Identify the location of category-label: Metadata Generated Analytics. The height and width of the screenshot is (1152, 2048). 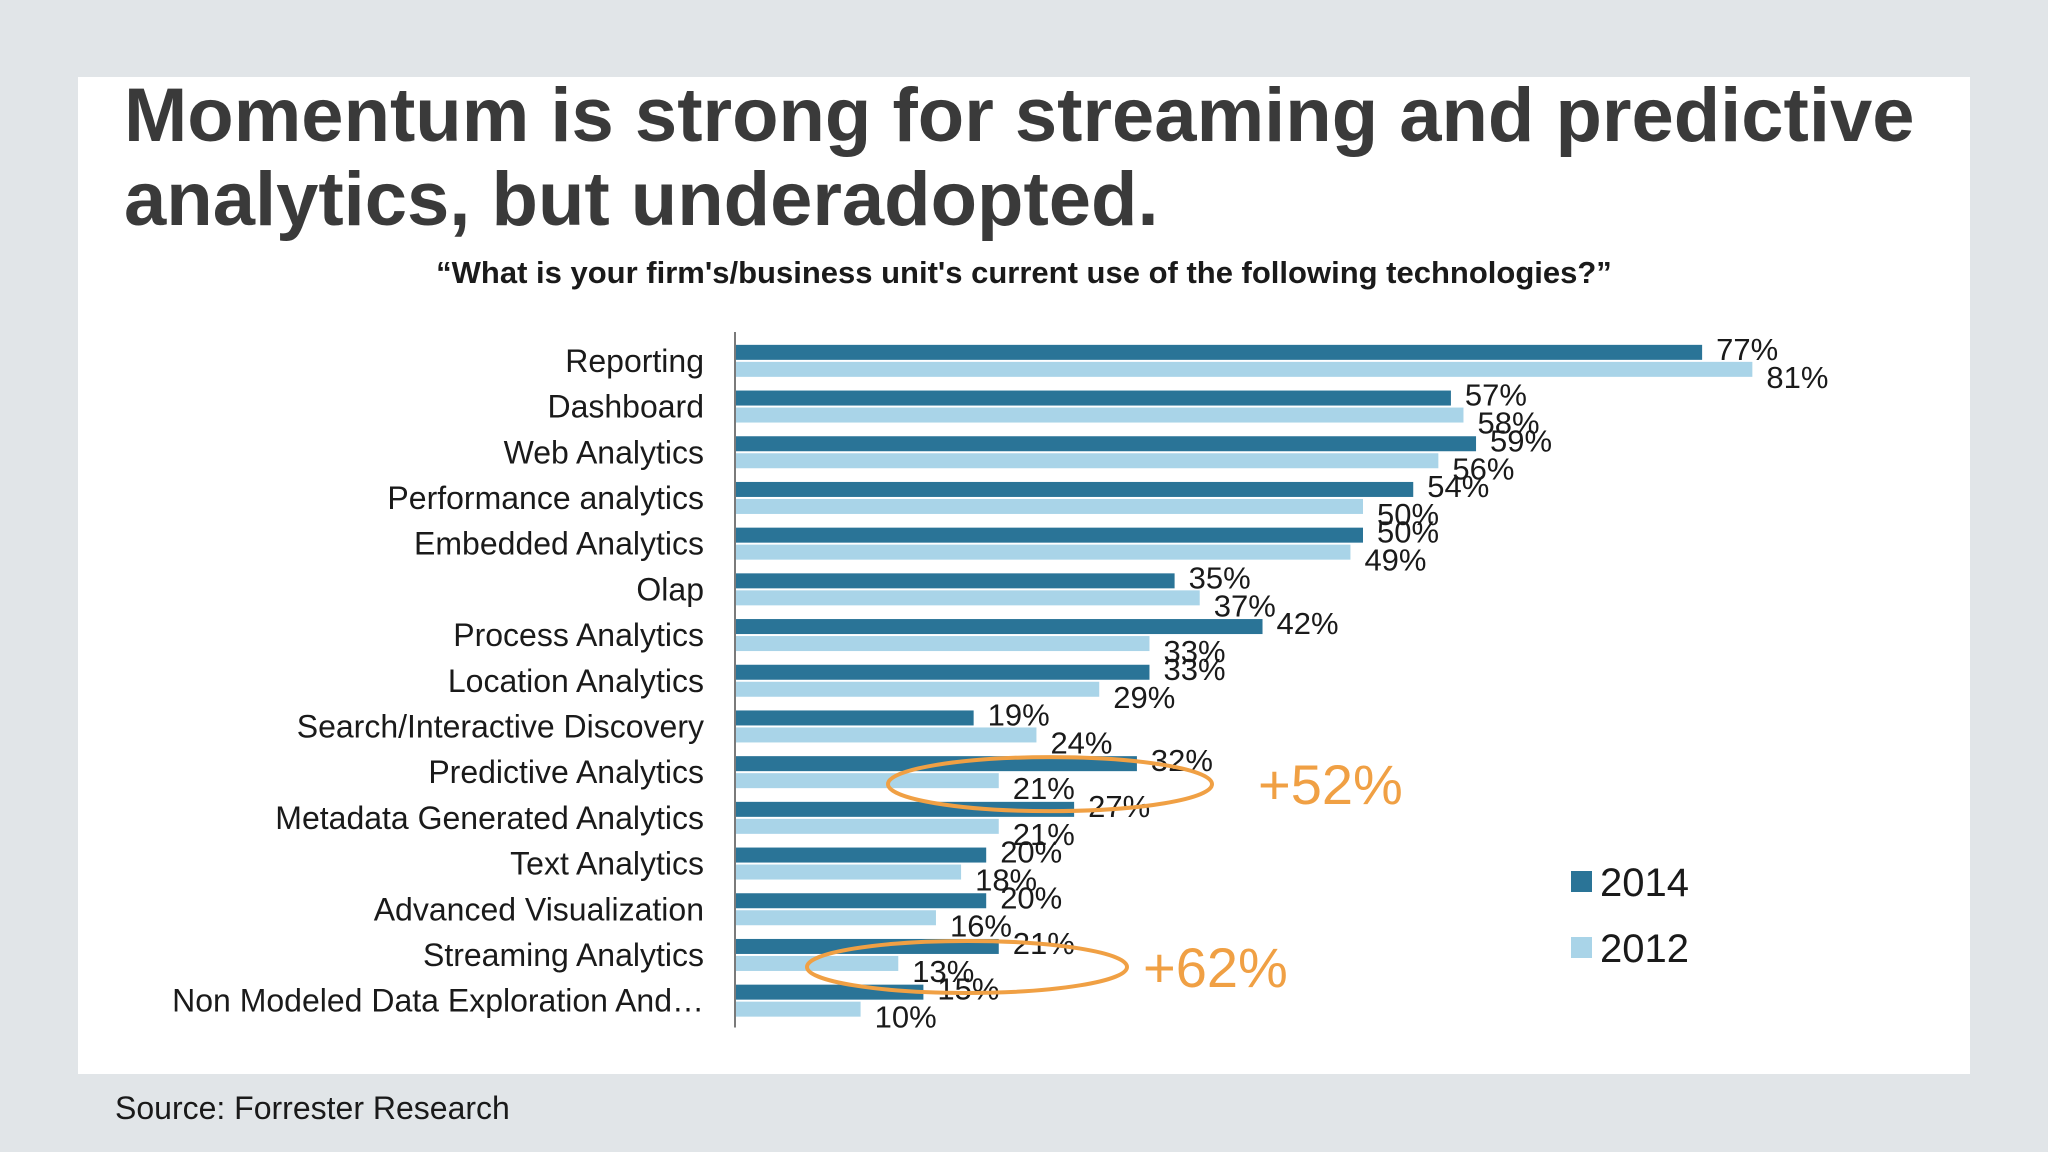
(489, 818).